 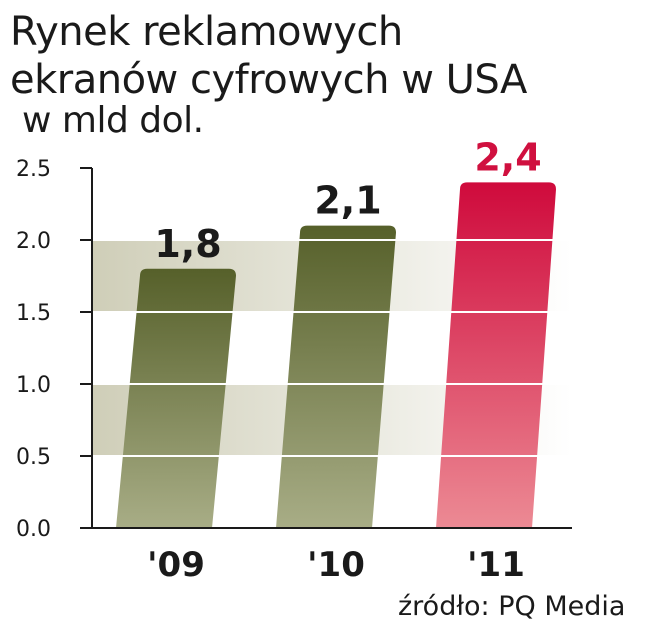 I want to click on value-label: 2,1, so click(x=347, y=201).